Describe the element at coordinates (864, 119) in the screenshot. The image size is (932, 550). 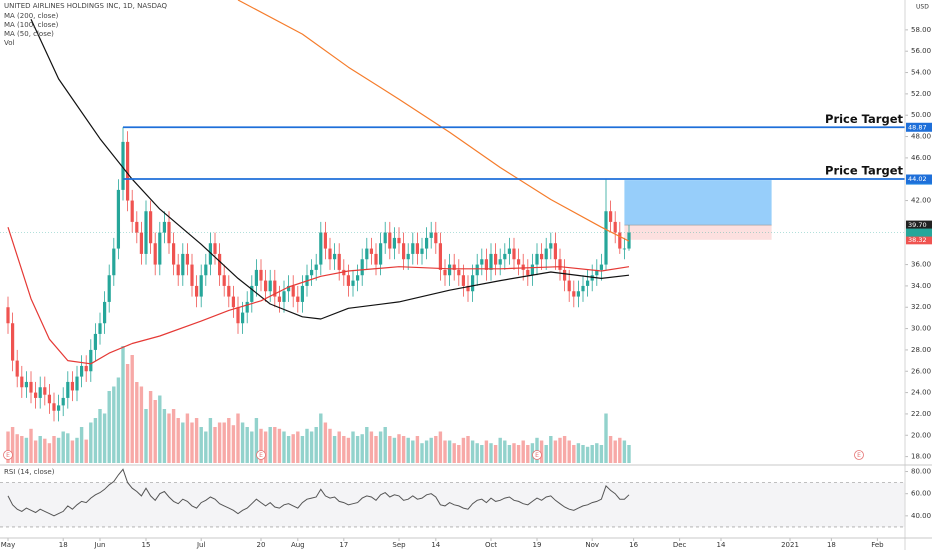
I see `price-target-label: Price Target` at that location.